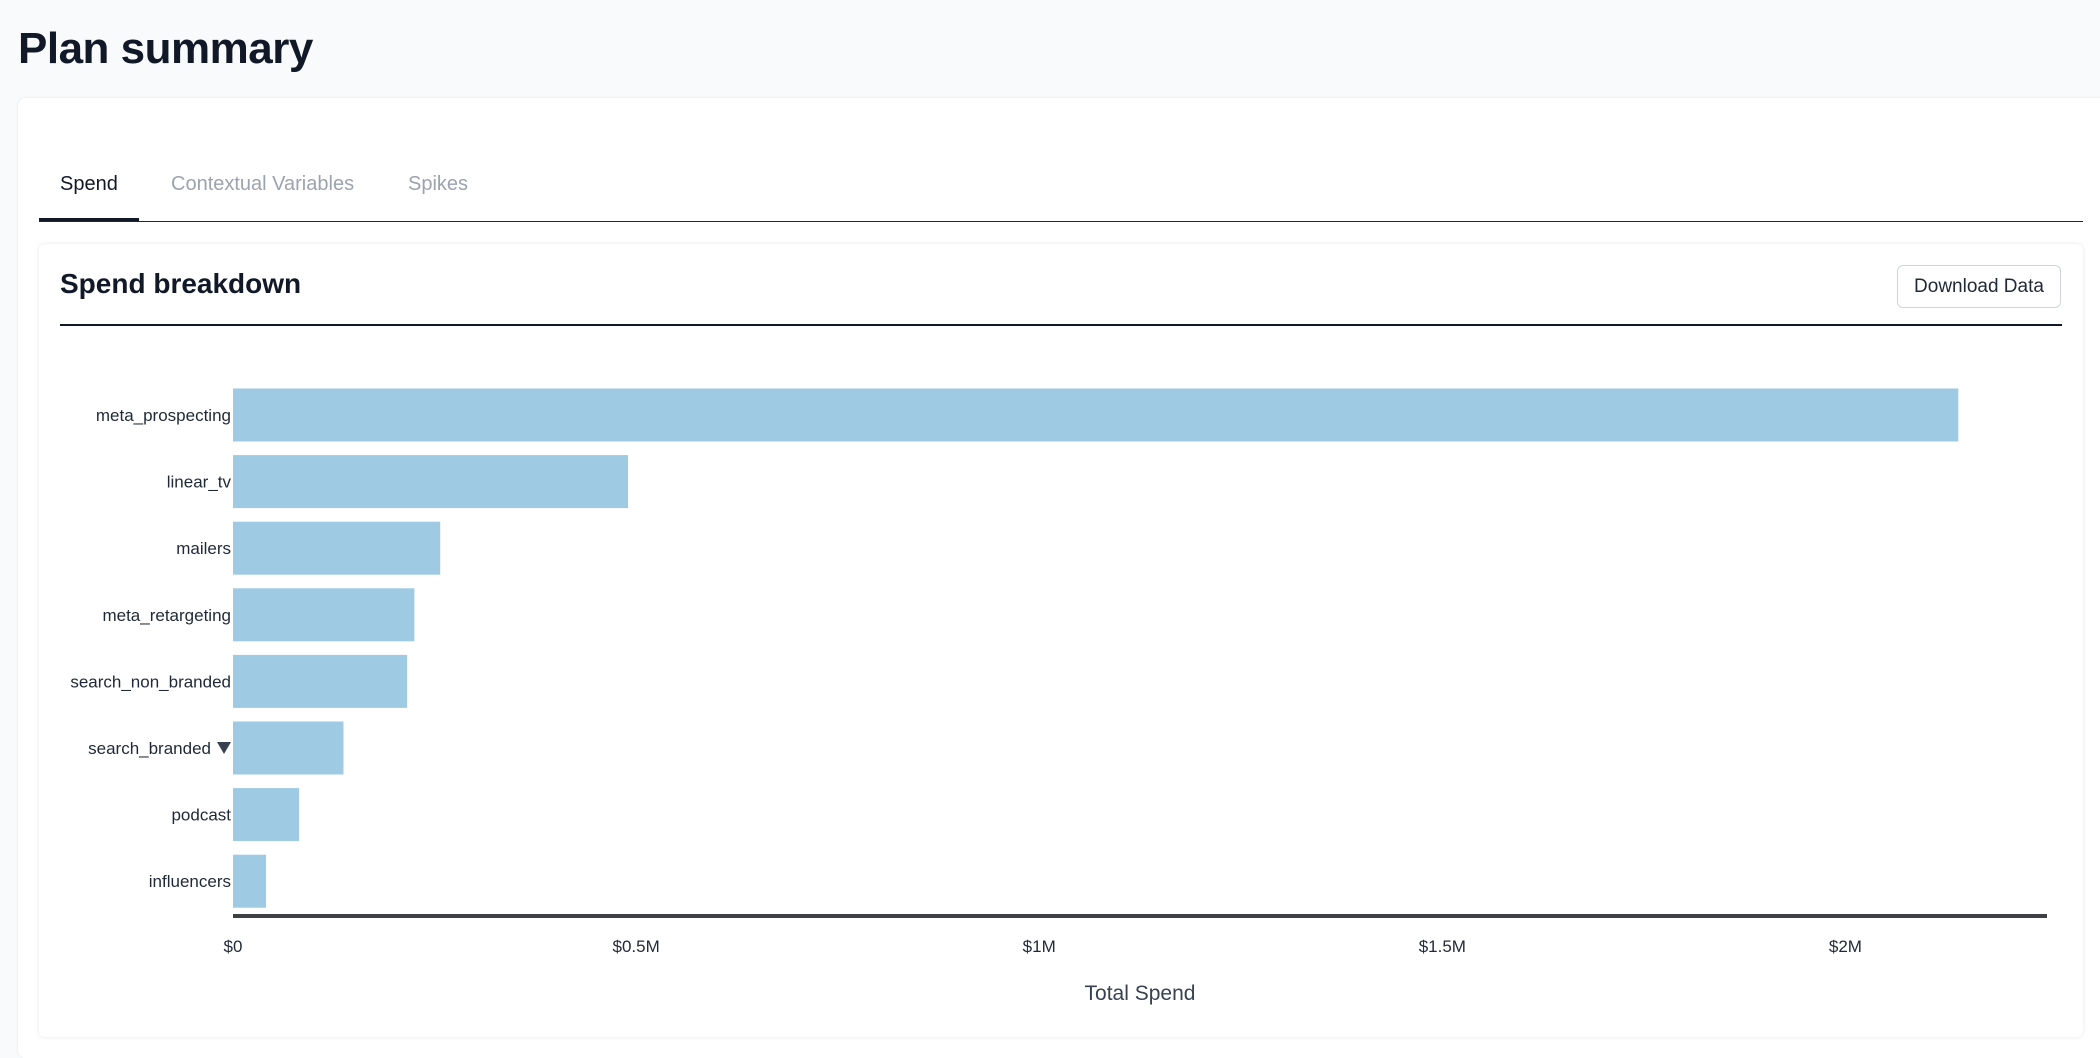 Image resolution: width=2100 pixels, height=1058 pixels. Describe the element at coordinates (199, 482) in the screenshot. I see `category-label-linear-tv: linear_tv` at that location.